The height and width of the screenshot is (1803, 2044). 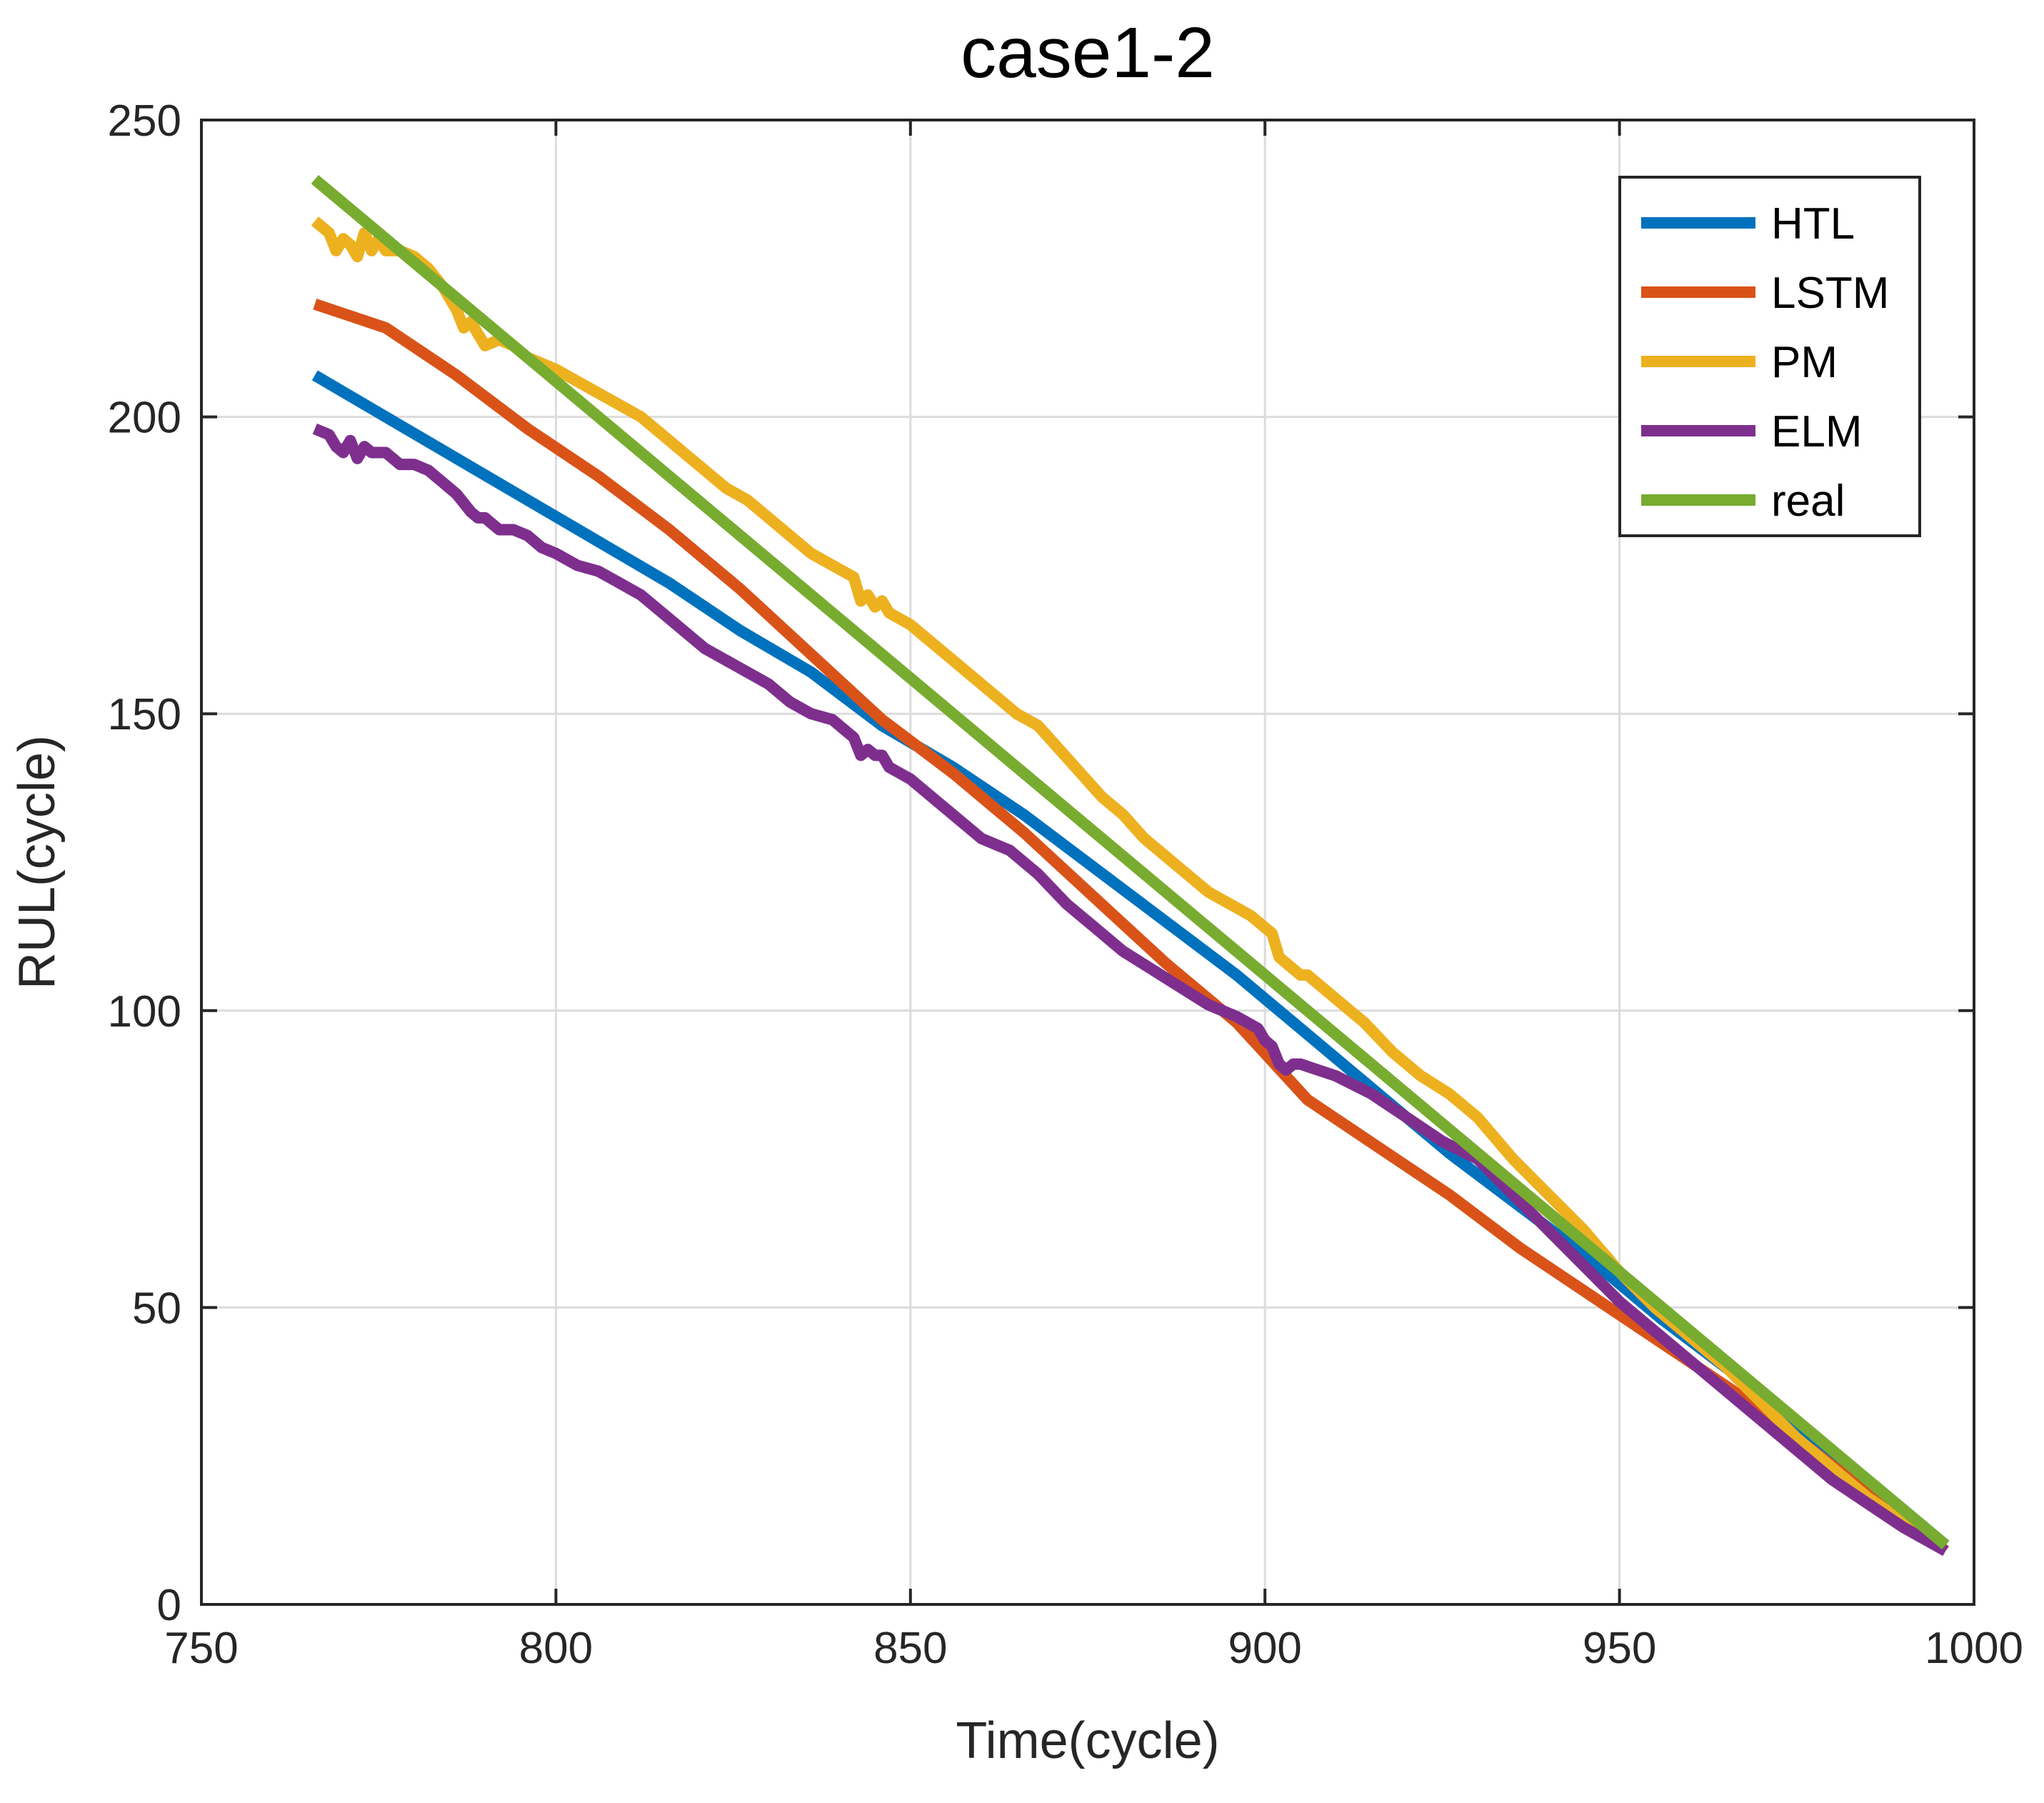 I want to click on y-axis-label: RUL(cycle), so click(x=37, y=862).